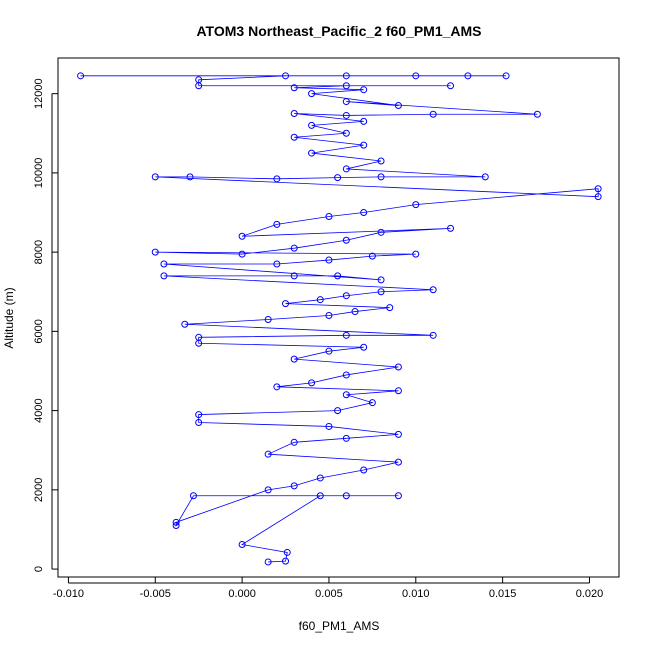 The height and width of the screenshot is (650, 650). Describe the element at coordinates (39, 331) in the screenshot. I see `y-tick-label: 6000` at that location.